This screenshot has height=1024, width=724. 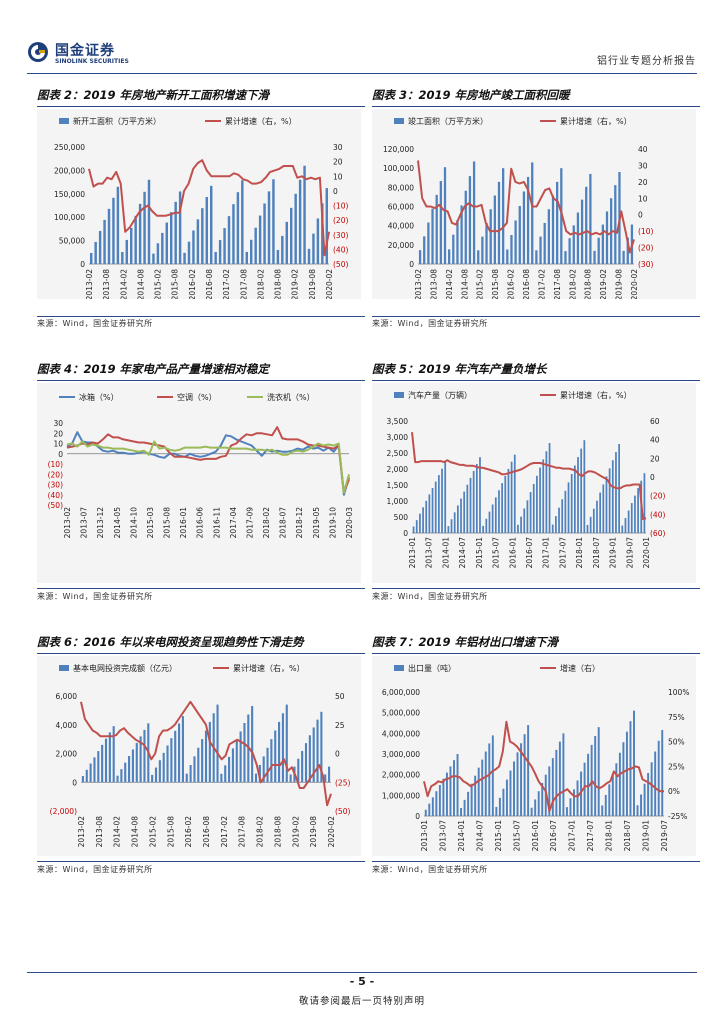 I want to click on x-tick-label: 2016-07, so click(x=529, y=553).